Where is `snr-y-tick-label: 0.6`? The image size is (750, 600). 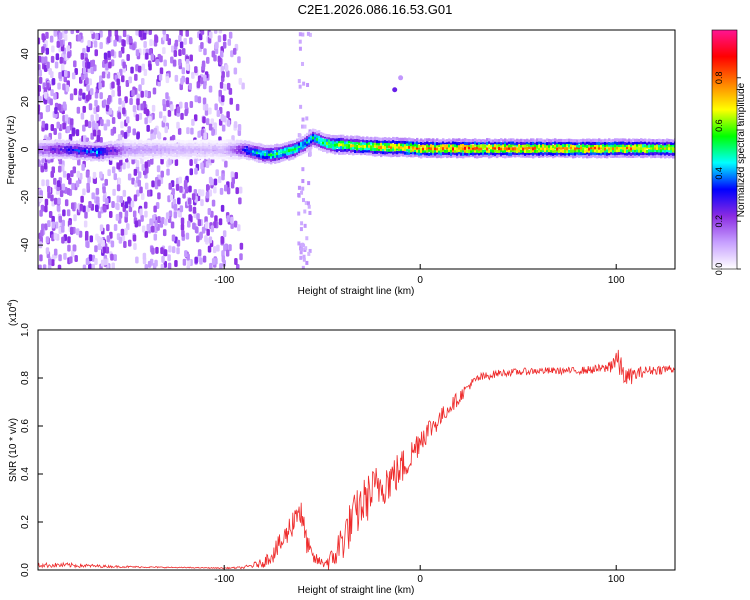 snr-y-tick-label: 0.6 is located at coordinates (25, 426).